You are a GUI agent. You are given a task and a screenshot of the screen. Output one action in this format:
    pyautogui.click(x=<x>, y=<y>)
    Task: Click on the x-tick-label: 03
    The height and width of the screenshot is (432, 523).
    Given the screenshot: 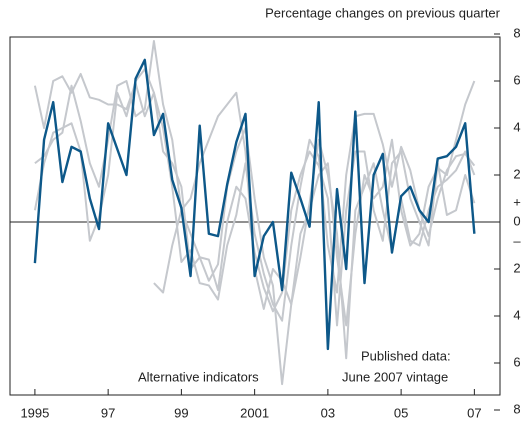 What is the action you would take?
    pyautogui.click(x=328, y=412)
    